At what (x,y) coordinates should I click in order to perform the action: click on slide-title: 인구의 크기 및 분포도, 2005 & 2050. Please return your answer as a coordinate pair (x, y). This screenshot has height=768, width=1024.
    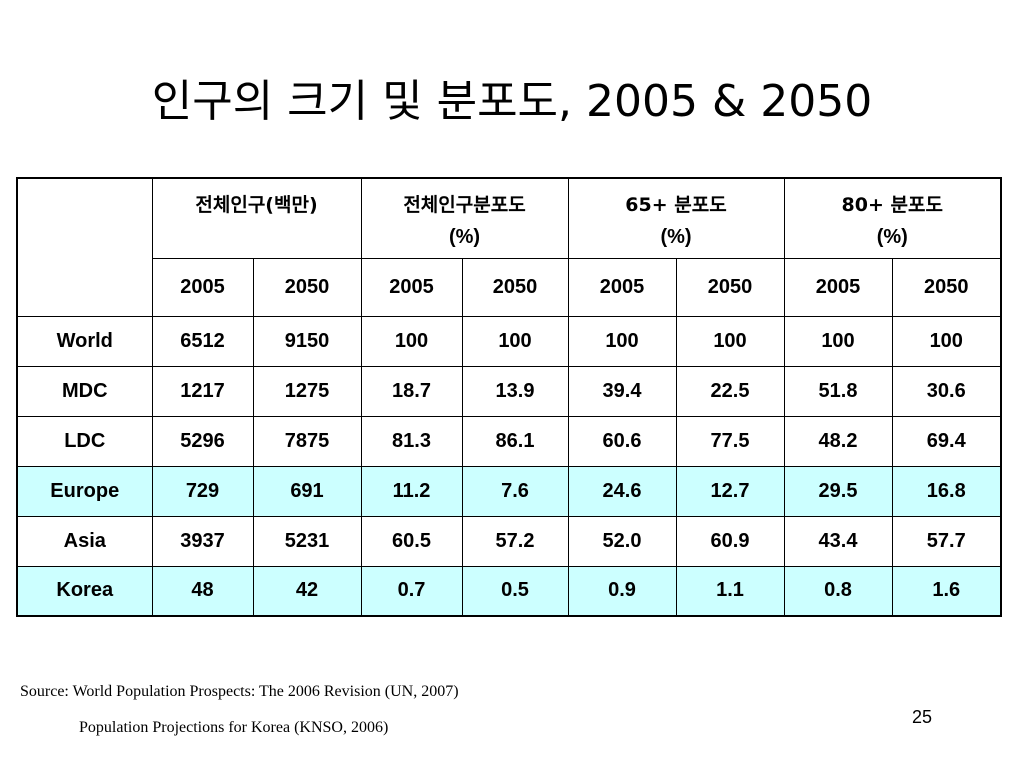
    Looking at the image, I should click on (512, 101).